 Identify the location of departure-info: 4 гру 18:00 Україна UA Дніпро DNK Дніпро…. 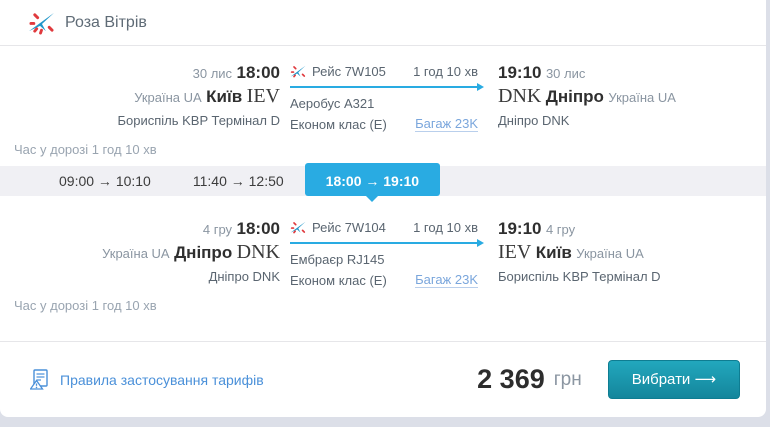
(140, 252).